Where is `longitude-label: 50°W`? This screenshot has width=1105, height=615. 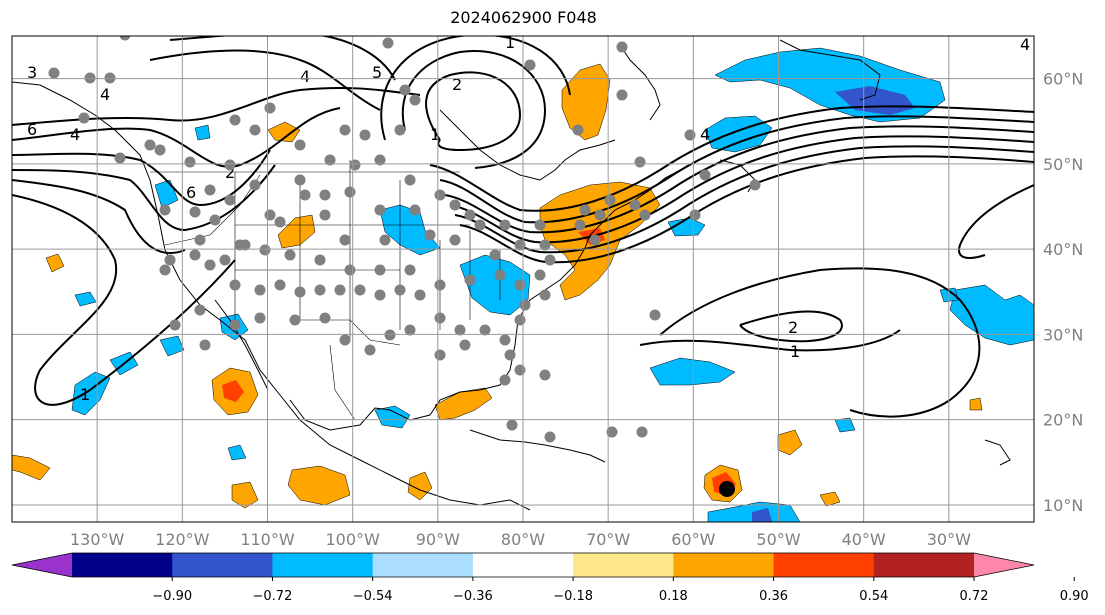
longitude-label: 50°W is located at coordinates (778, 539).